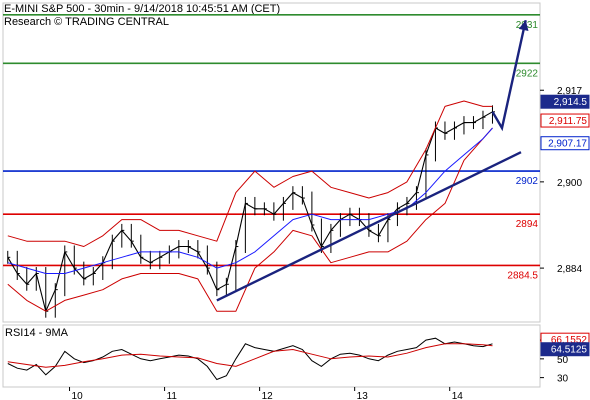 Image resolution: width=590 pixels, height=400 pixels. I want to click on x-tick-label: 11, so click(172, 395).